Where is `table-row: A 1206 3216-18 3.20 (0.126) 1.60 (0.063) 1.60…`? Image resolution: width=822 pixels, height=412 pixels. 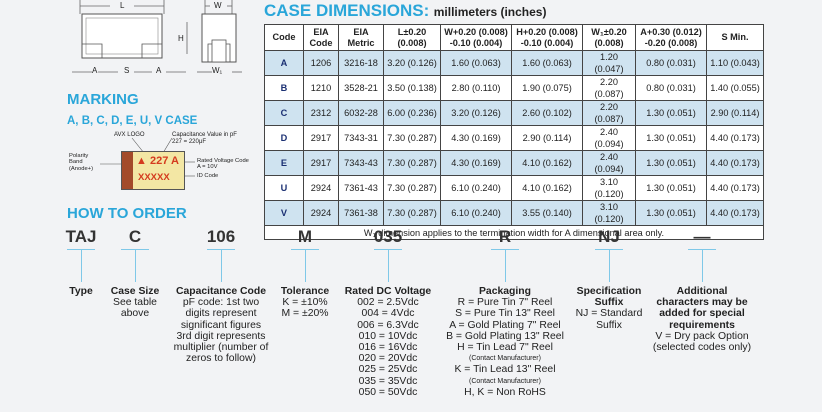
table-row: A 1206 3216-18 3.20 (0.126) 1.60 (0.063) 1.60… is located at coordinates (514, 63).